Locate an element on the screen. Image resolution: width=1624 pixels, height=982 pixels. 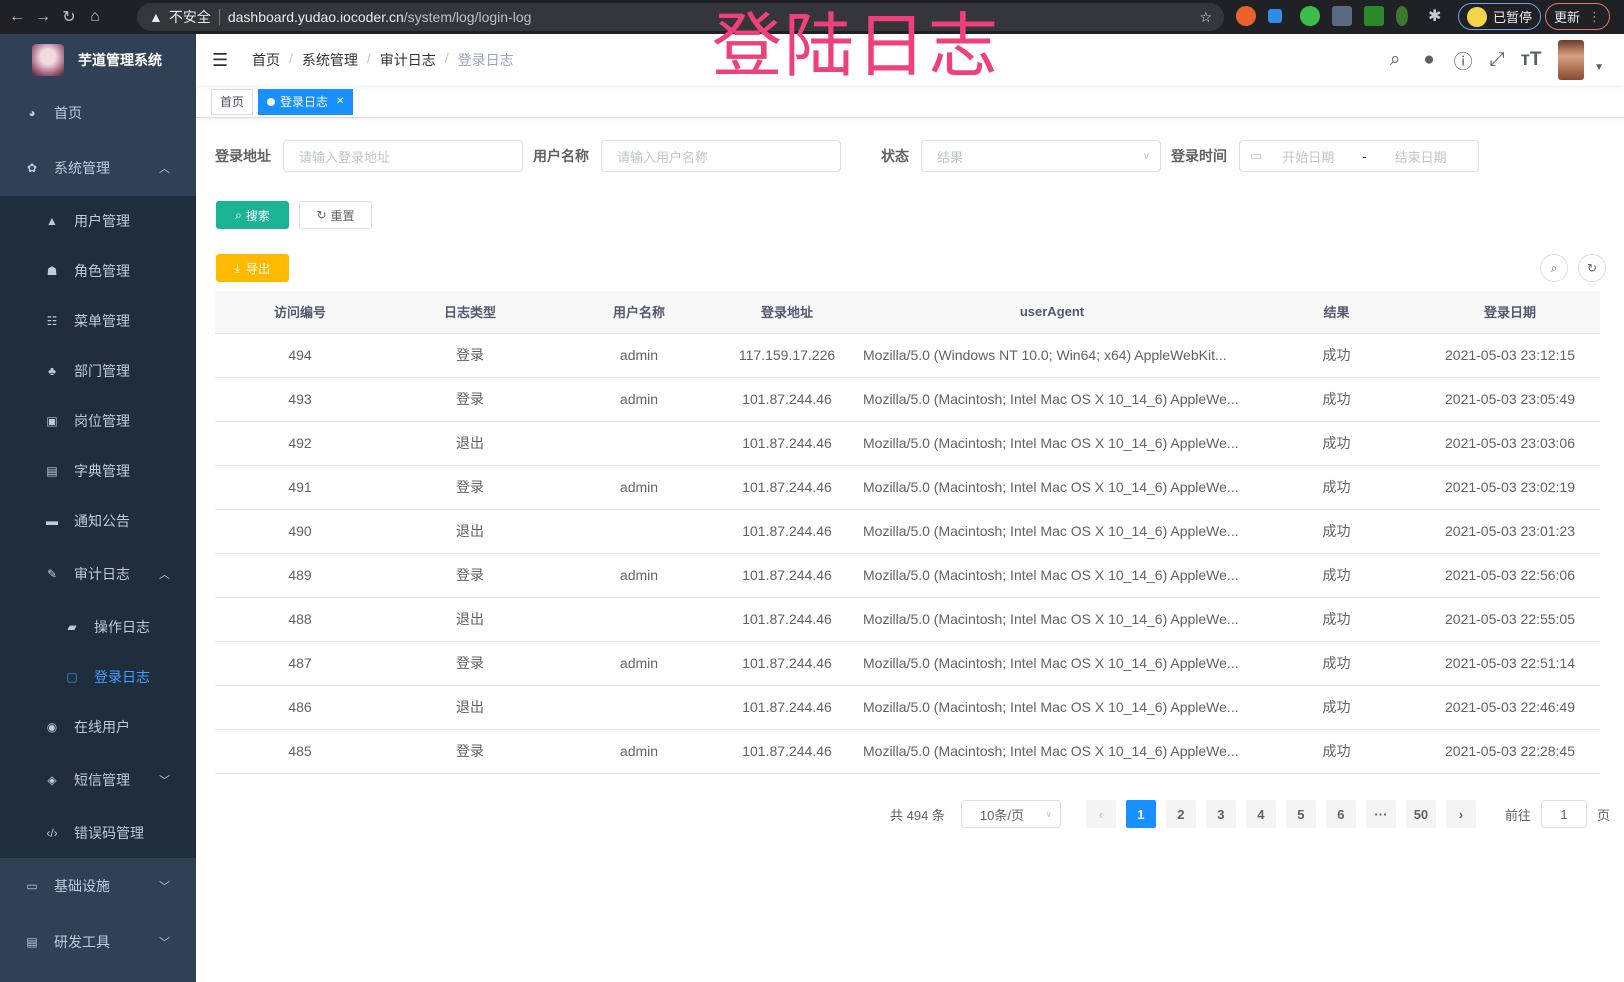
column-header: 结果 is located at coordinates (1336, 312).